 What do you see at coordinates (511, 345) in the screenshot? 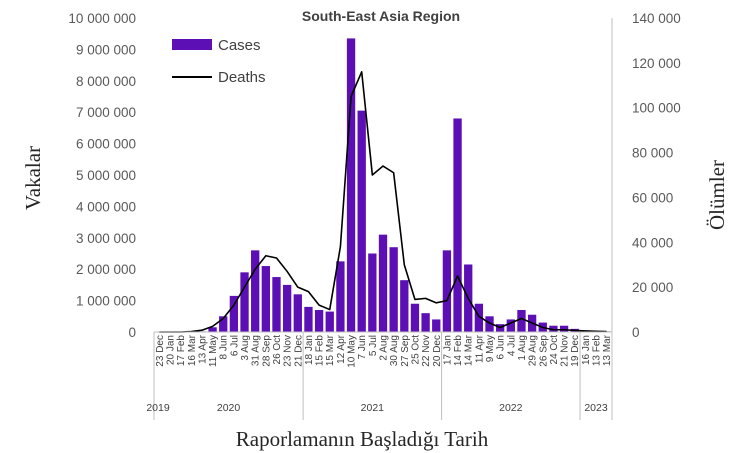
I see `x-tick-label: 4 Jul` at bounding box center [511, 345].